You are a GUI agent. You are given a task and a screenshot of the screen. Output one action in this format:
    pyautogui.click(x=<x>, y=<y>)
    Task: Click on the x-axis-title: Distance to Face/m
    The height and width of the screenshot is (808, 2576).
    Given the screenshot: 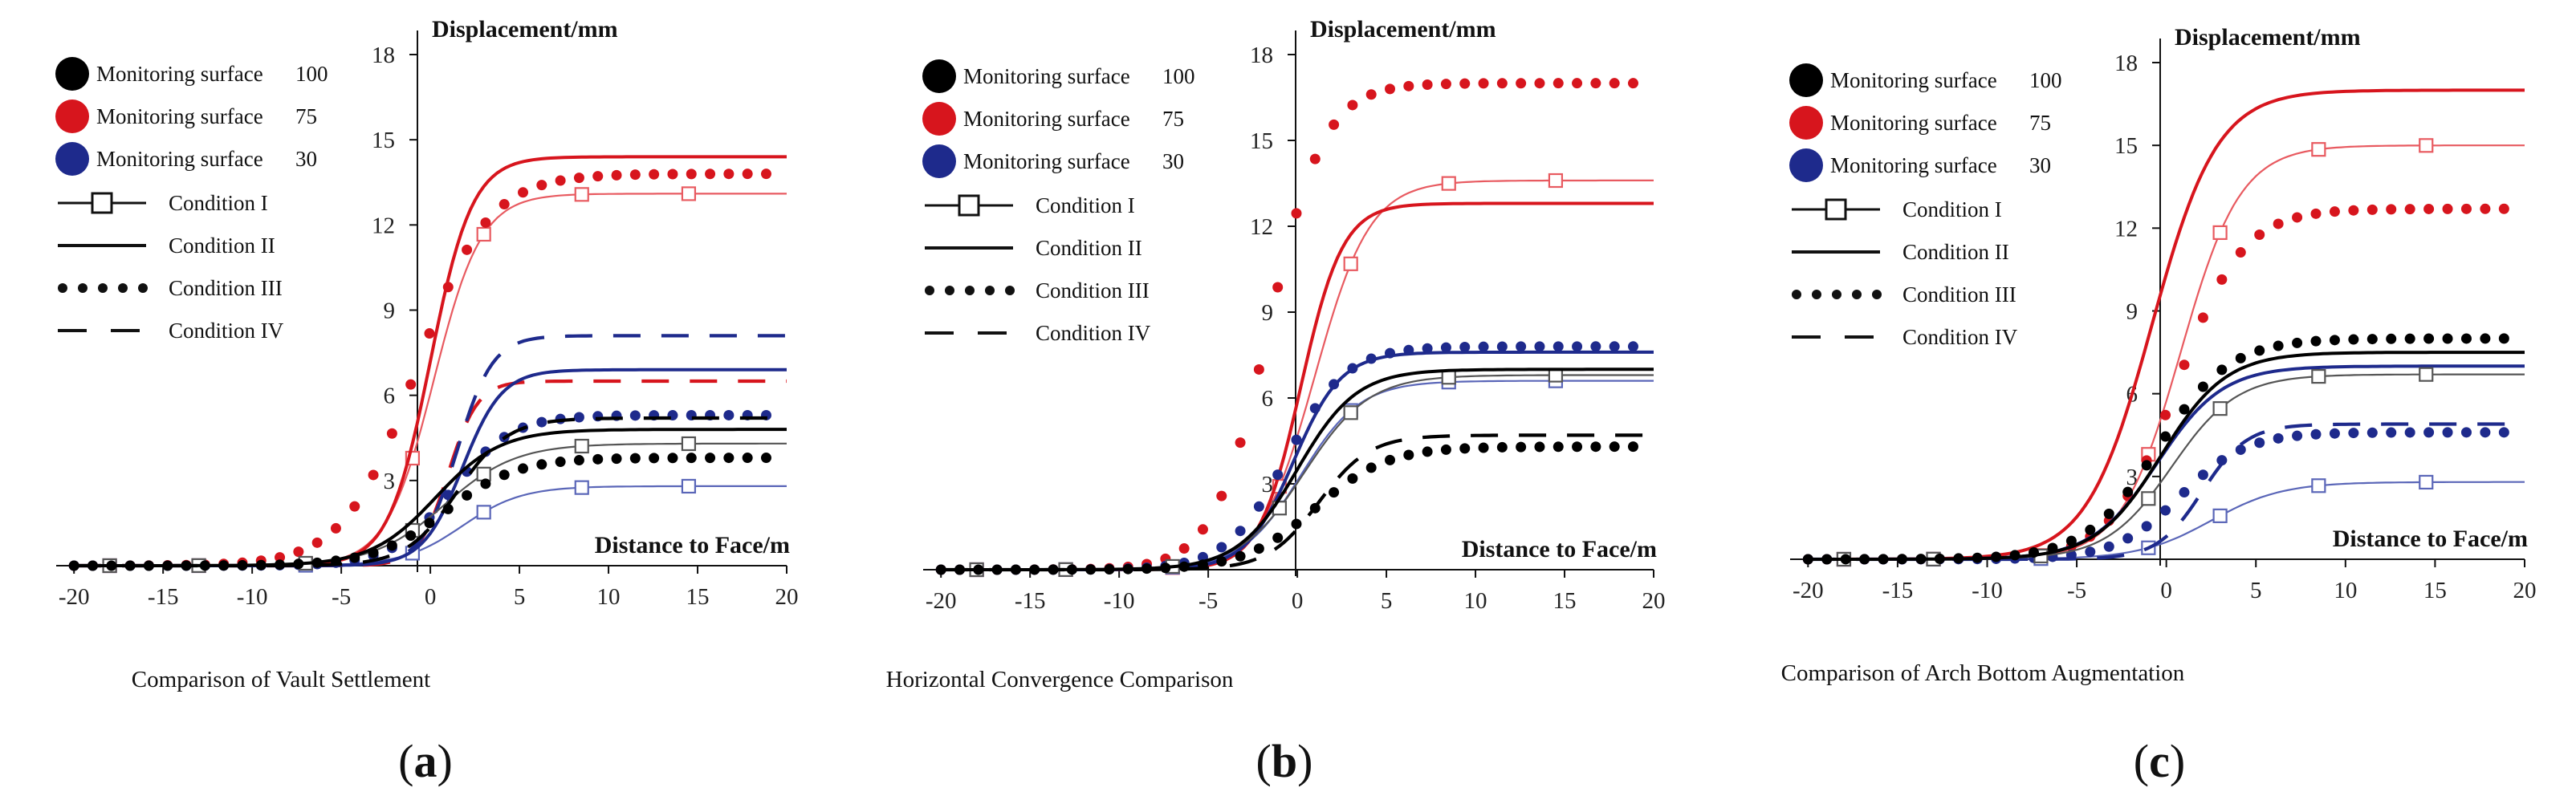 What is the action you would take?
    pyautogui.click(x=2430, y=539)
    